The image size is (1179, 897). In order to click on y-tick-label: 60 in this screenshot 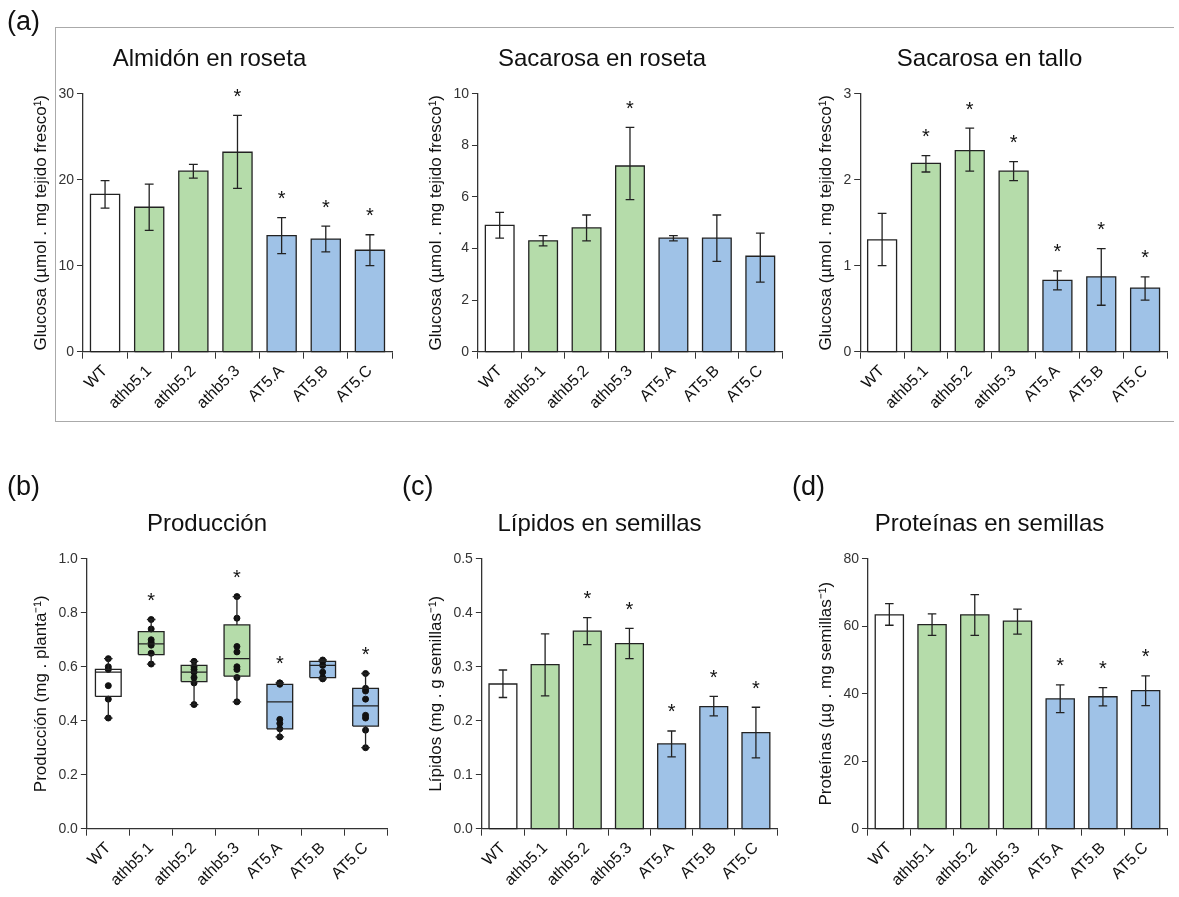, I will do `click(851, 625)`.